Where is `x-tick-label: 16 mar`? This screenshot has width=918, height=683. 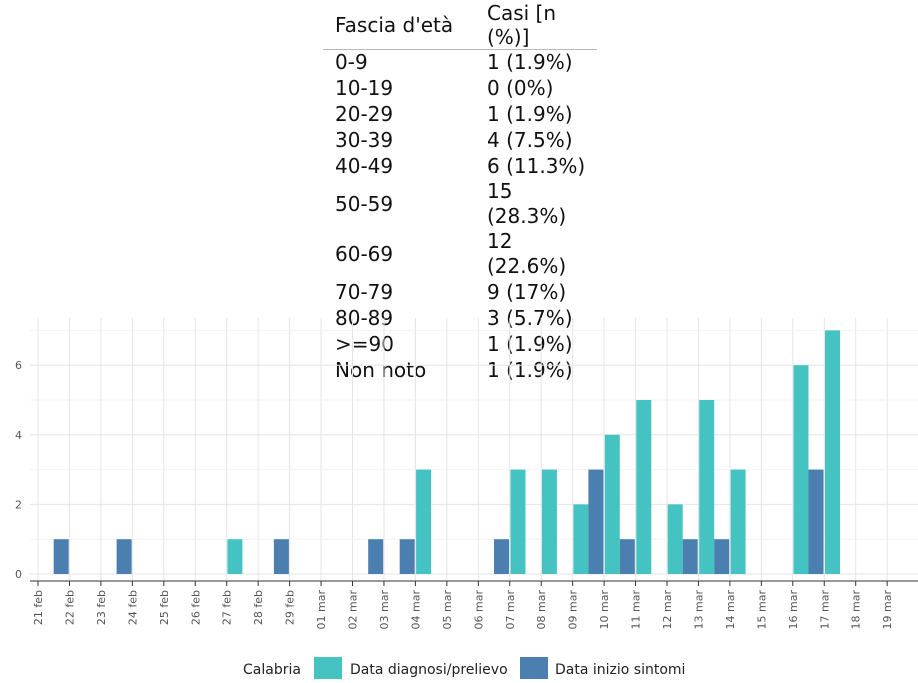
x-tick-label: 16 mar is located at coordinates (793, 610).